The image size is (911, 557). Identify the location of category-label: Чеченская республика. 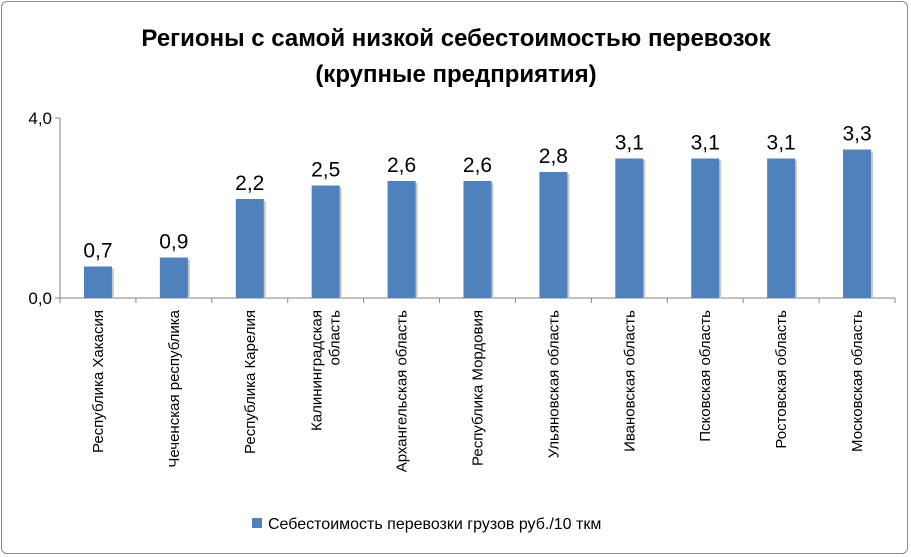
(174, 388).